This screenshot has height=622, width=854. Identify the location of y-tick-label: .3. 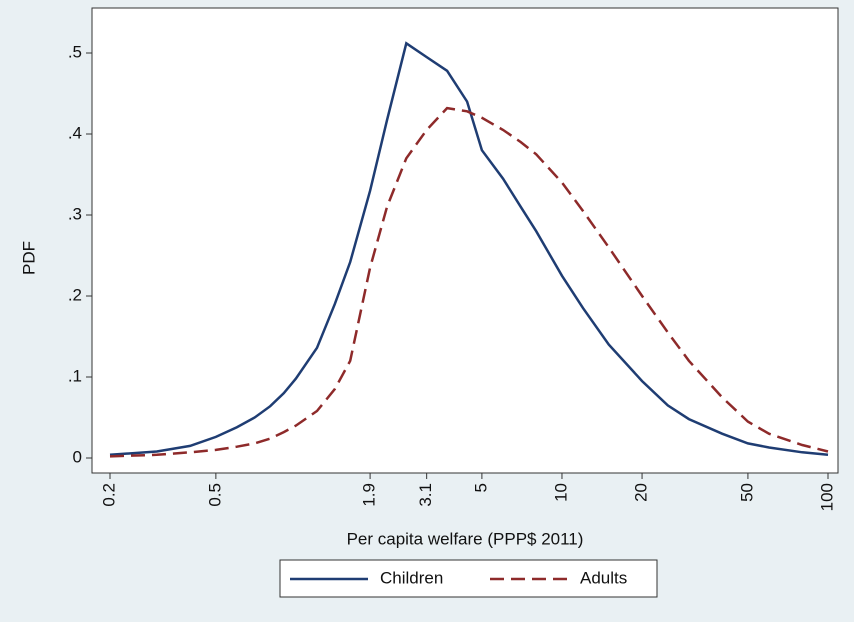
(75, 213).